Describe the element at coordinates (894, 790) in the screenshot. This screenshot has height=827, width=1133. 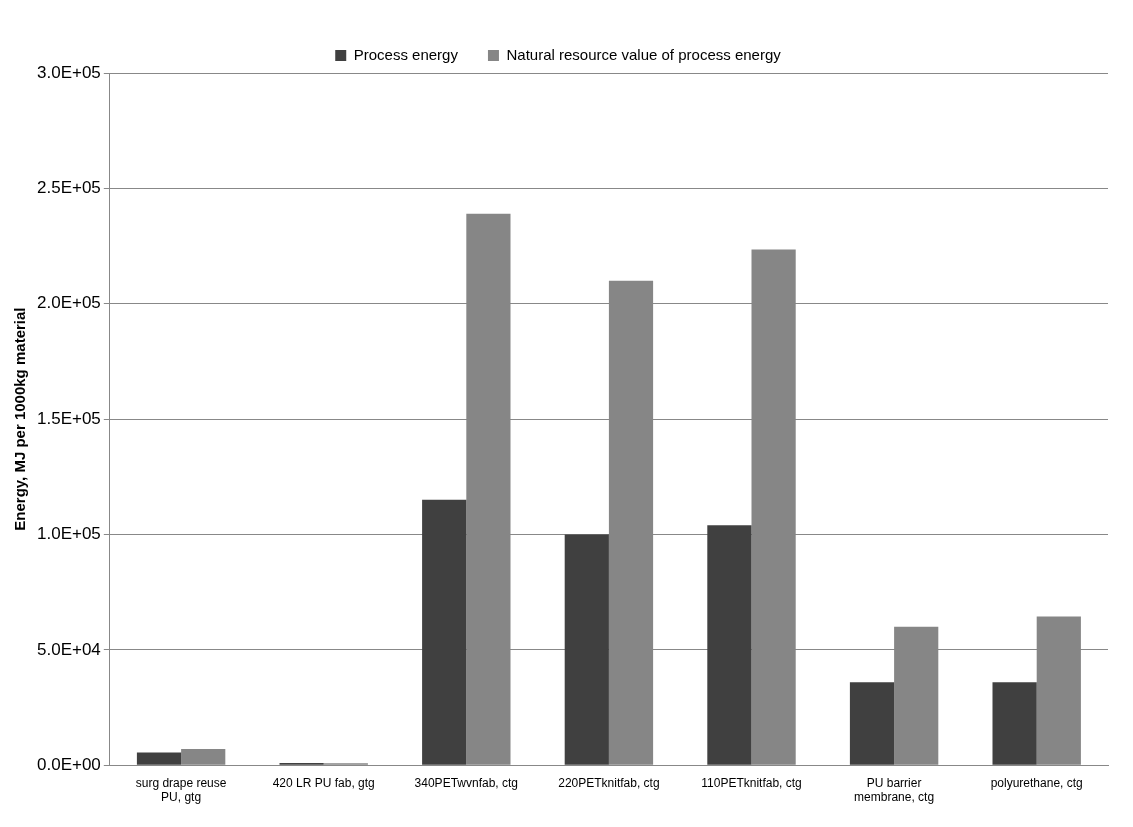
I see `x-tick-label: PU barrier membrane, ctg` at that location.